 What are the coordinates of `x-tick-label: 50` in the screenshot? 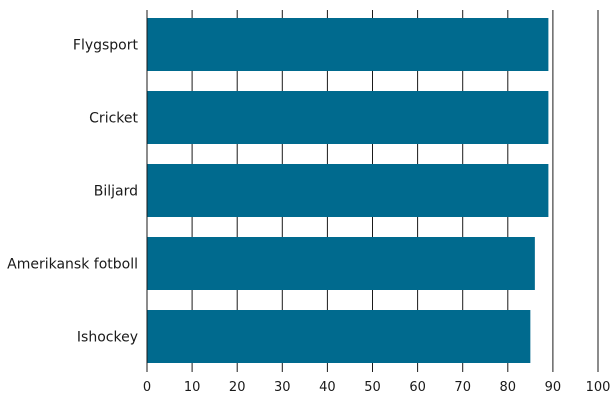 It's located at (372, 387).